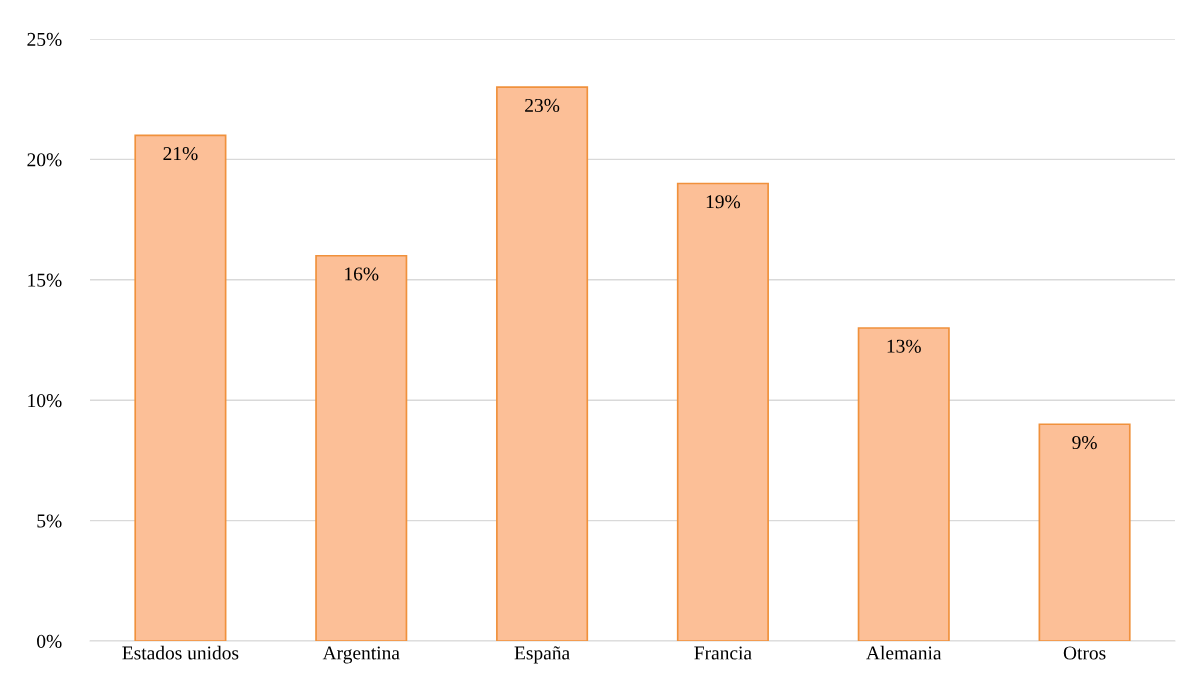  I want to click on y-tick-label: 5%, so click(49, 521).